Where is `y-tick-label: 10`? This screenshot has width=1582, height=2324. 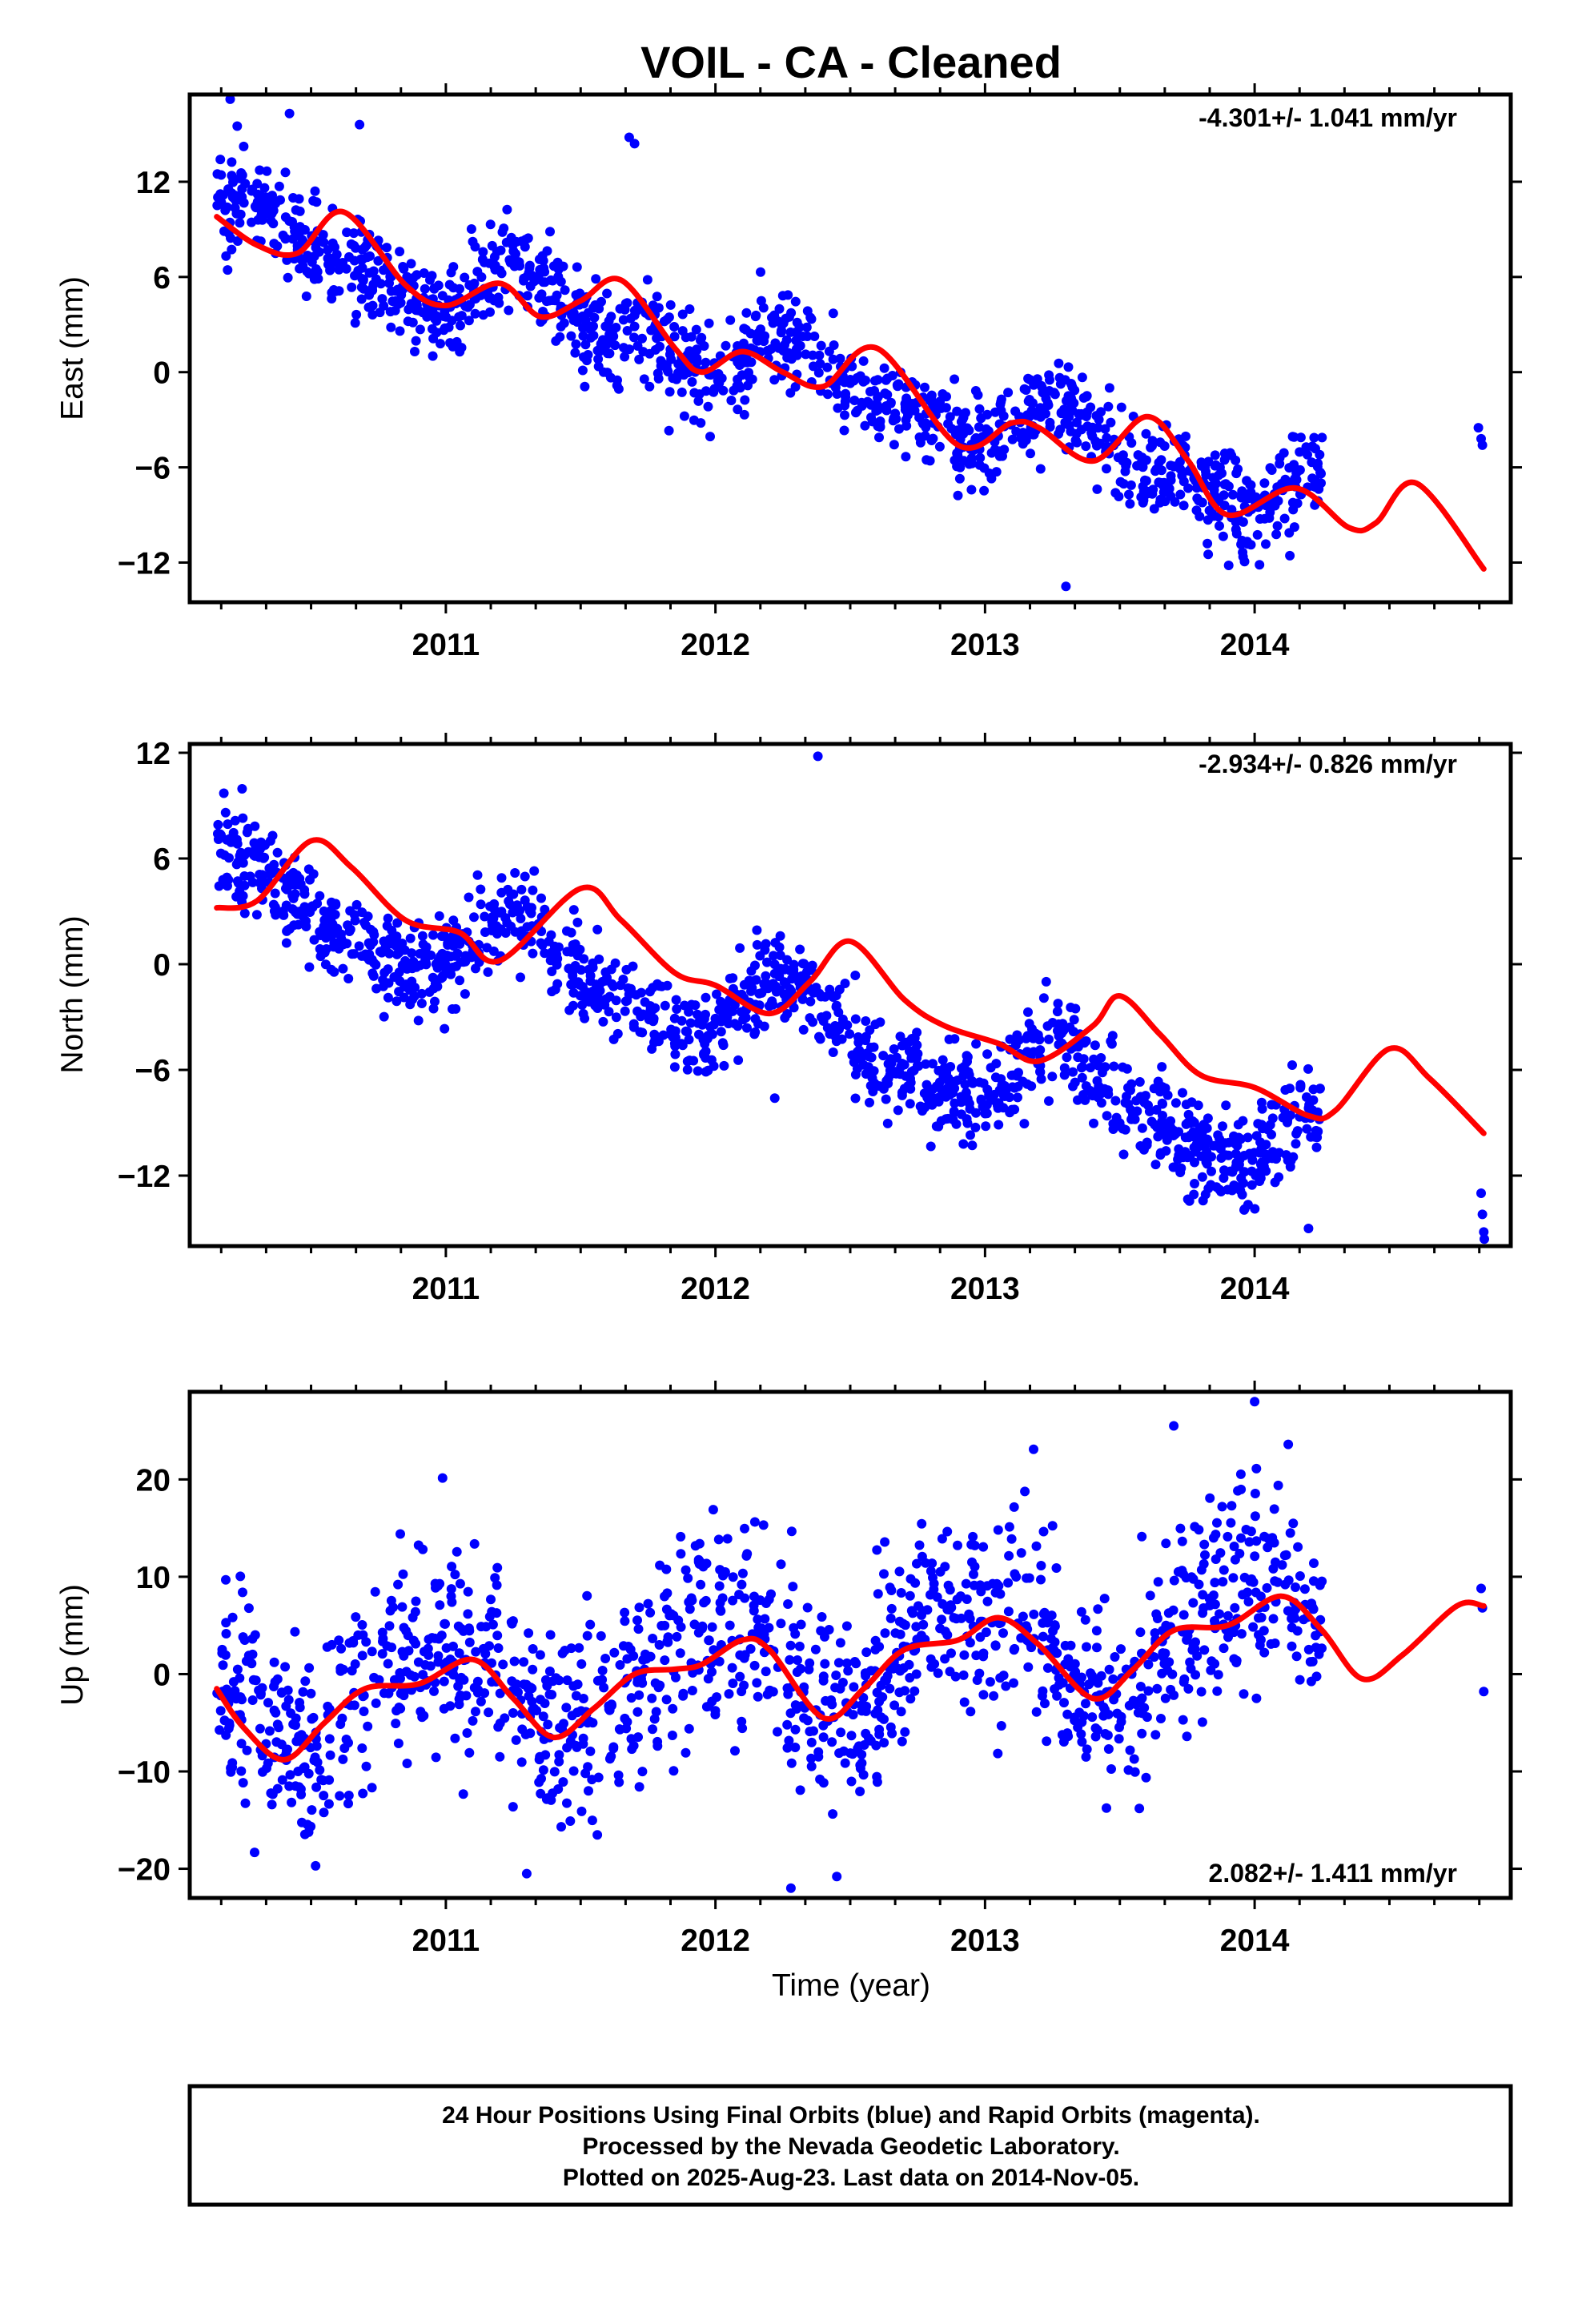 y-tick-label: 10 is located at coordinates (154, 1578).